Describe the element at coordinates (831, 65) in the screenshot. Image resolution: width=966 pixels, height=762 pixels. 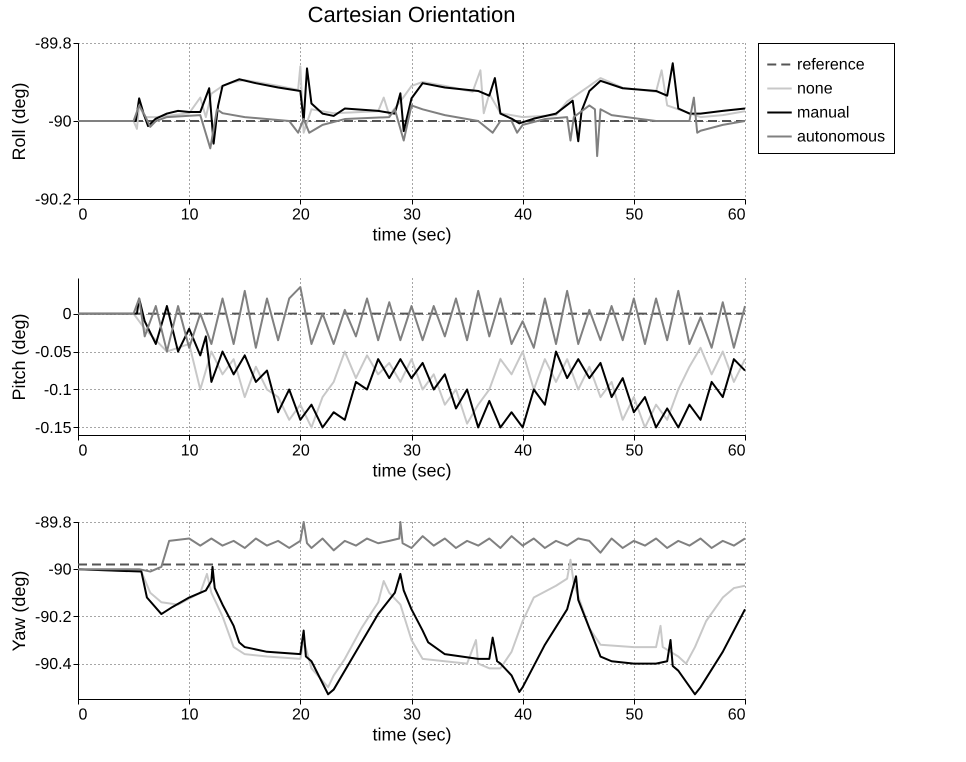
I see `legend-label: reference` at that location.